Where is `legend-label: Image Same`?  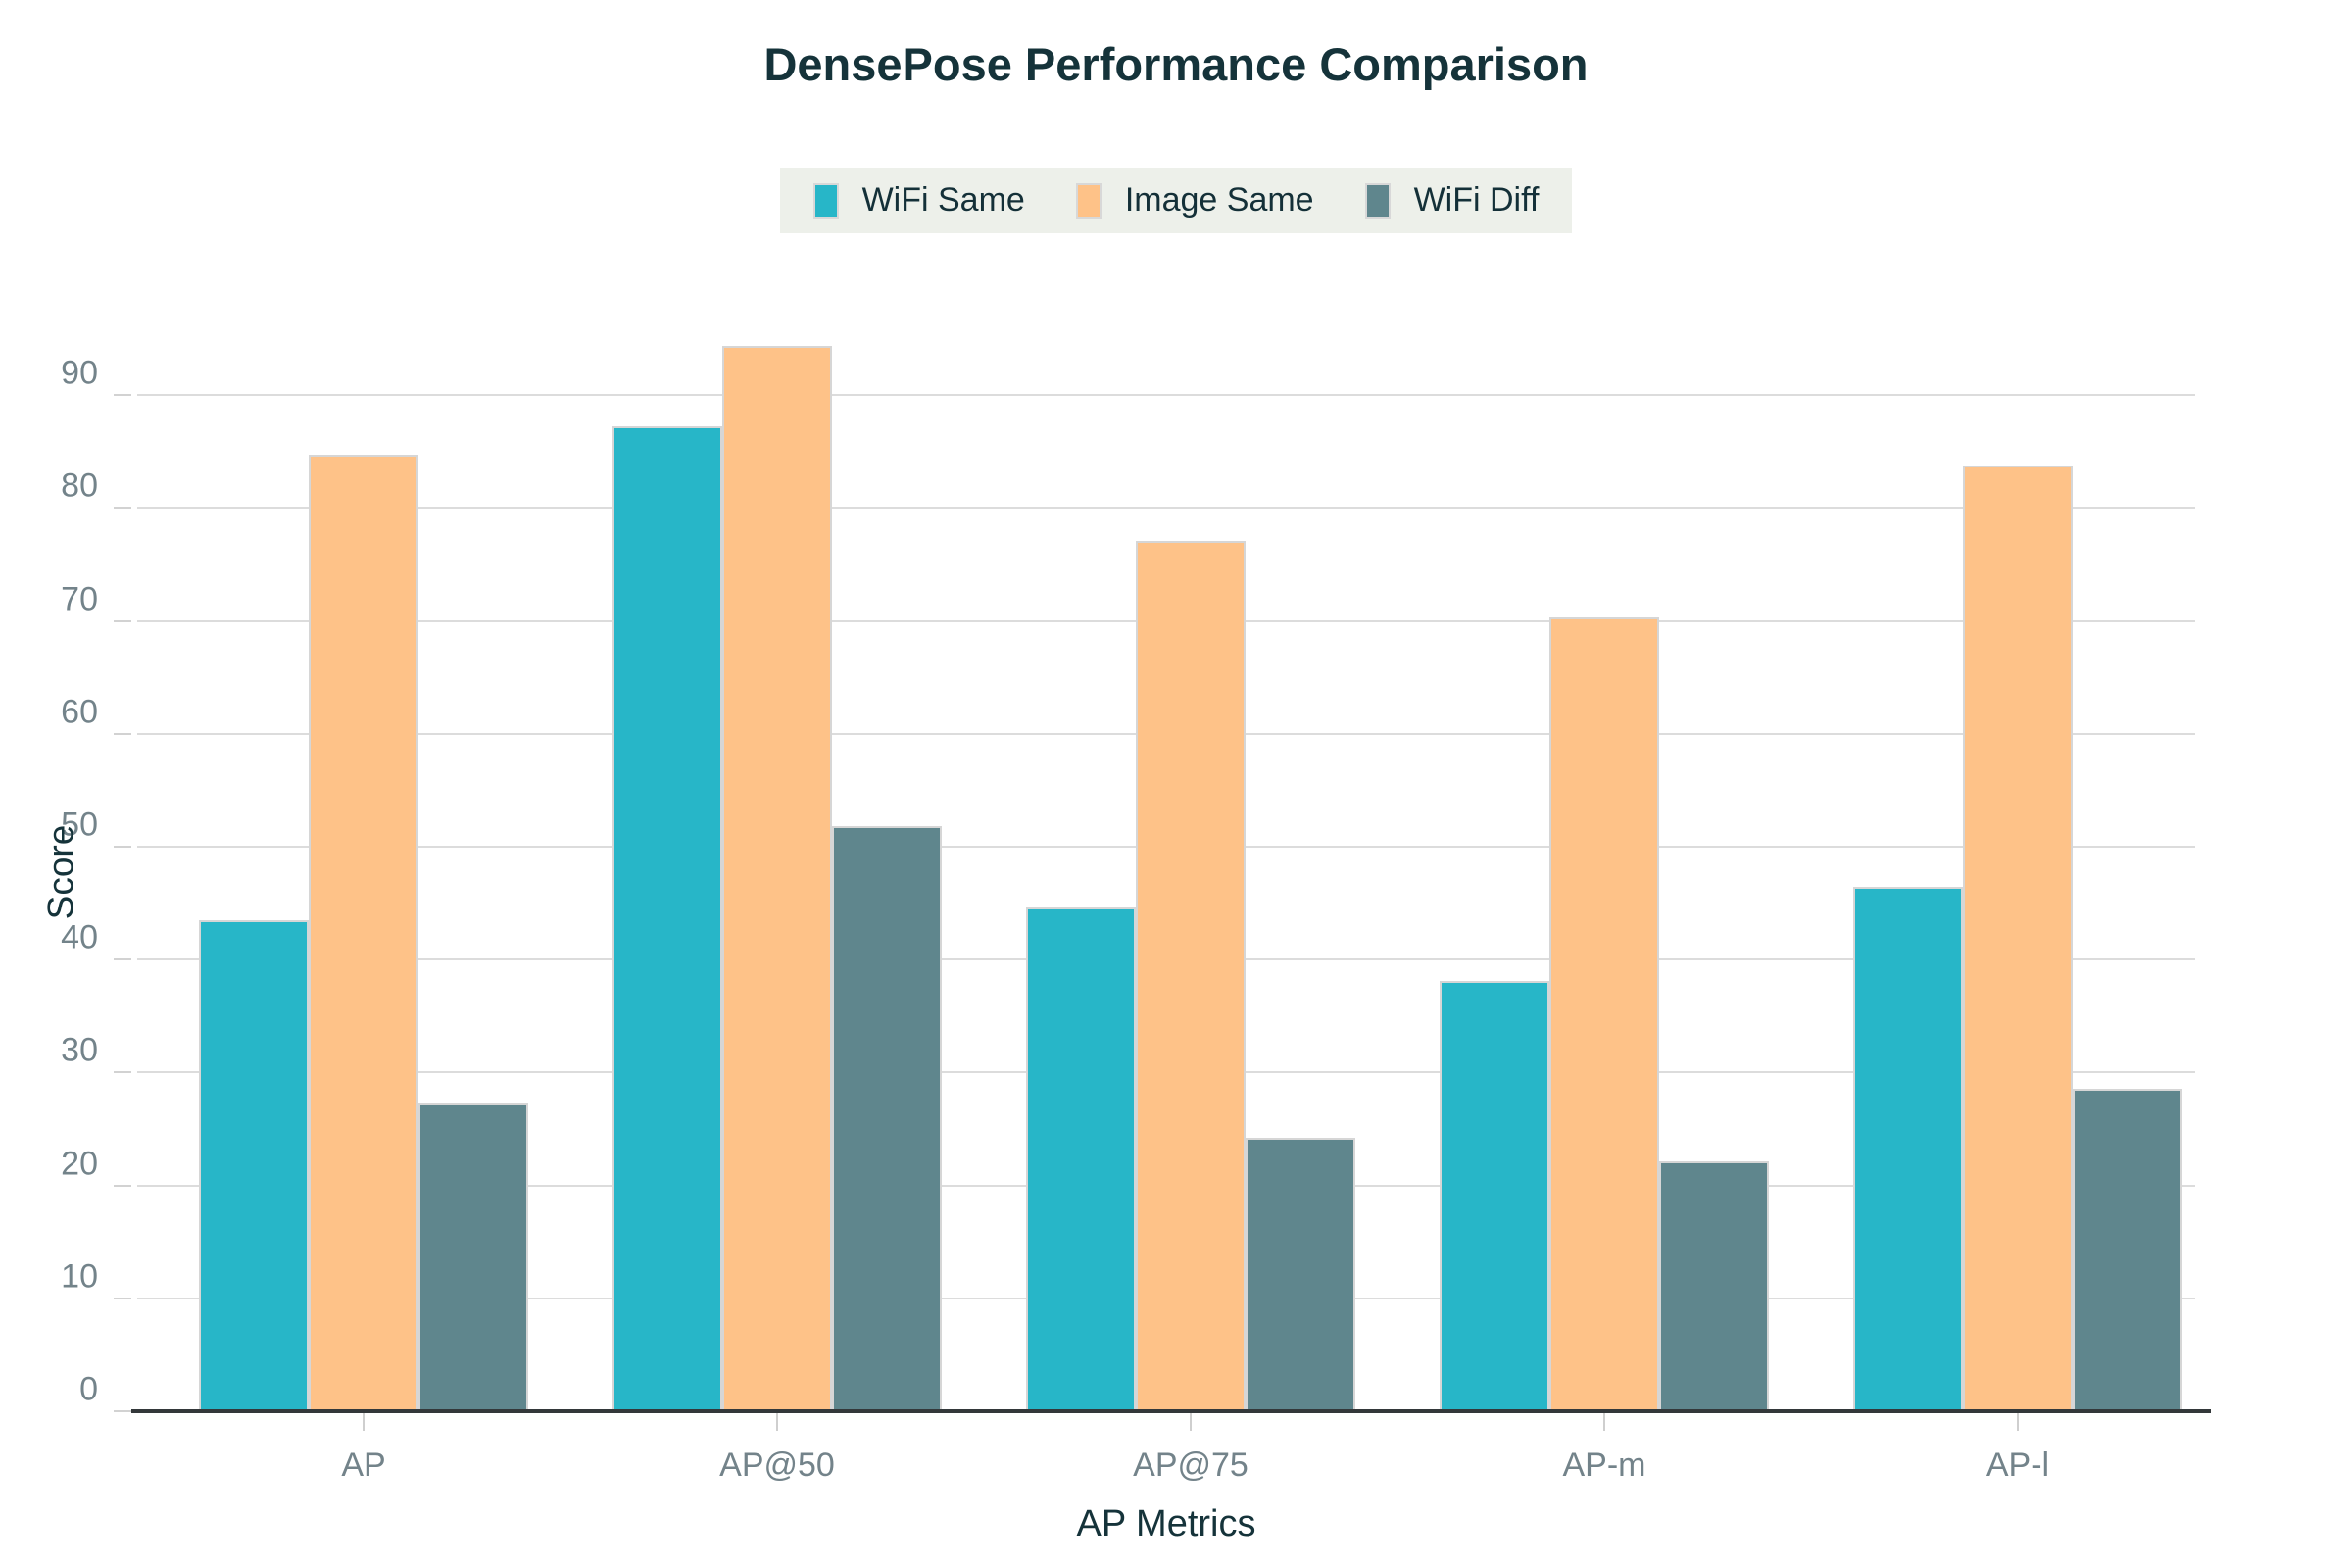 legend-label: Image Same is located at coordinates (1219, 200).